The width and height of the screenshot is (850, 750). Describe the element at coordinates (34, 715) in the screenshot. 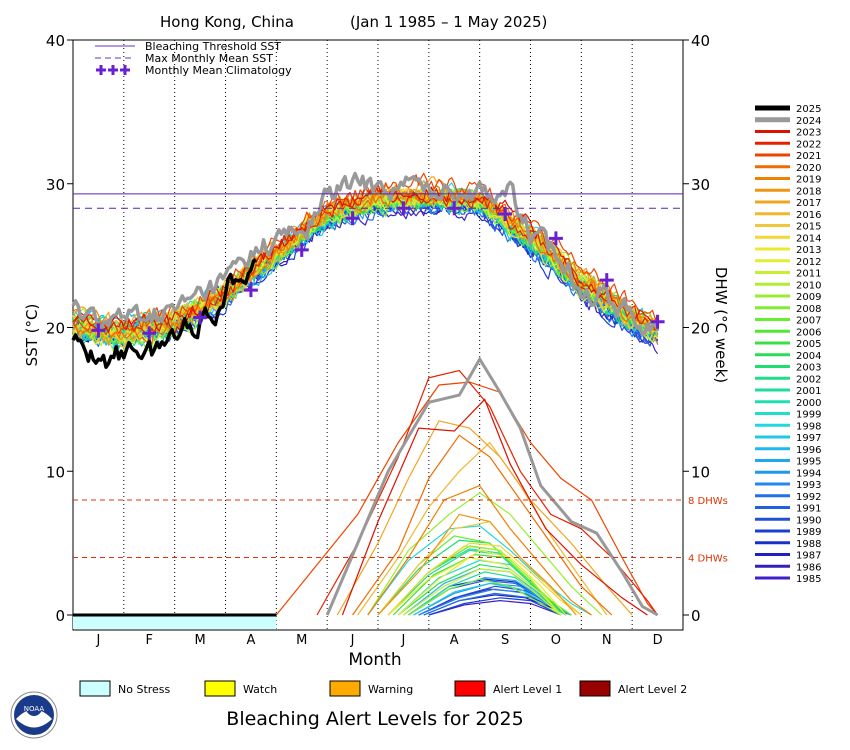

I see `noaa-logo: NOAA` at that location.